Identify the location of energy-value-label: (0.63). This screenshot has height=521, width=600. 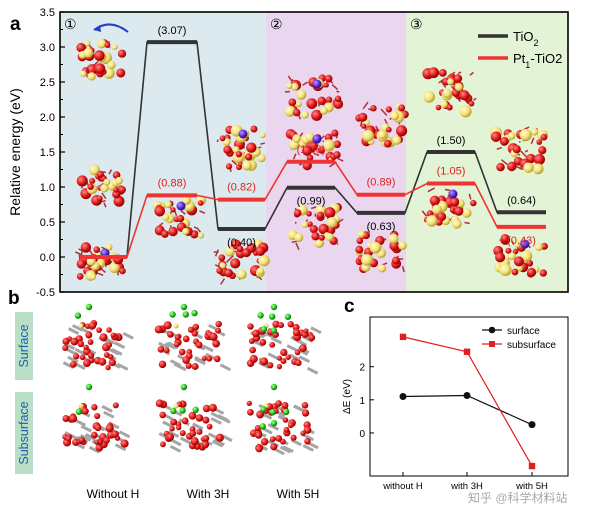
(381, 227).